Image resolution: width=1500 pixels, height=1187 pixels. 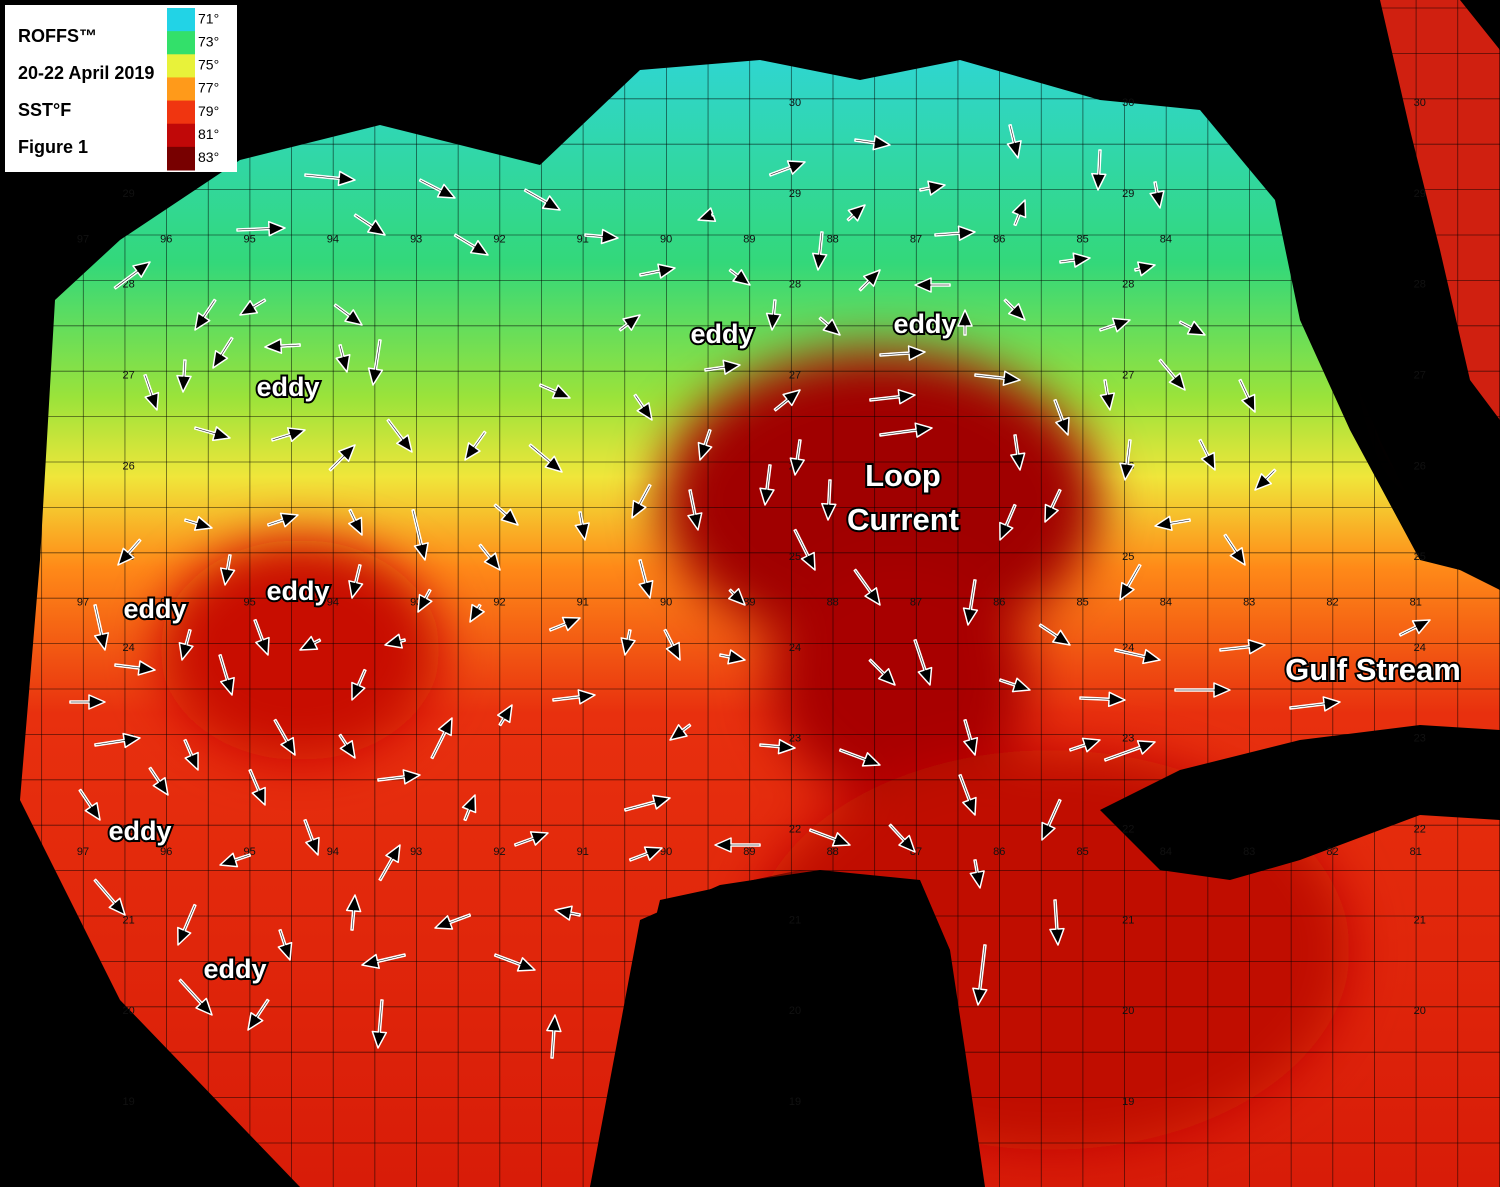 I want to click on latitude-label: 25, so click(x=1128, y=557).